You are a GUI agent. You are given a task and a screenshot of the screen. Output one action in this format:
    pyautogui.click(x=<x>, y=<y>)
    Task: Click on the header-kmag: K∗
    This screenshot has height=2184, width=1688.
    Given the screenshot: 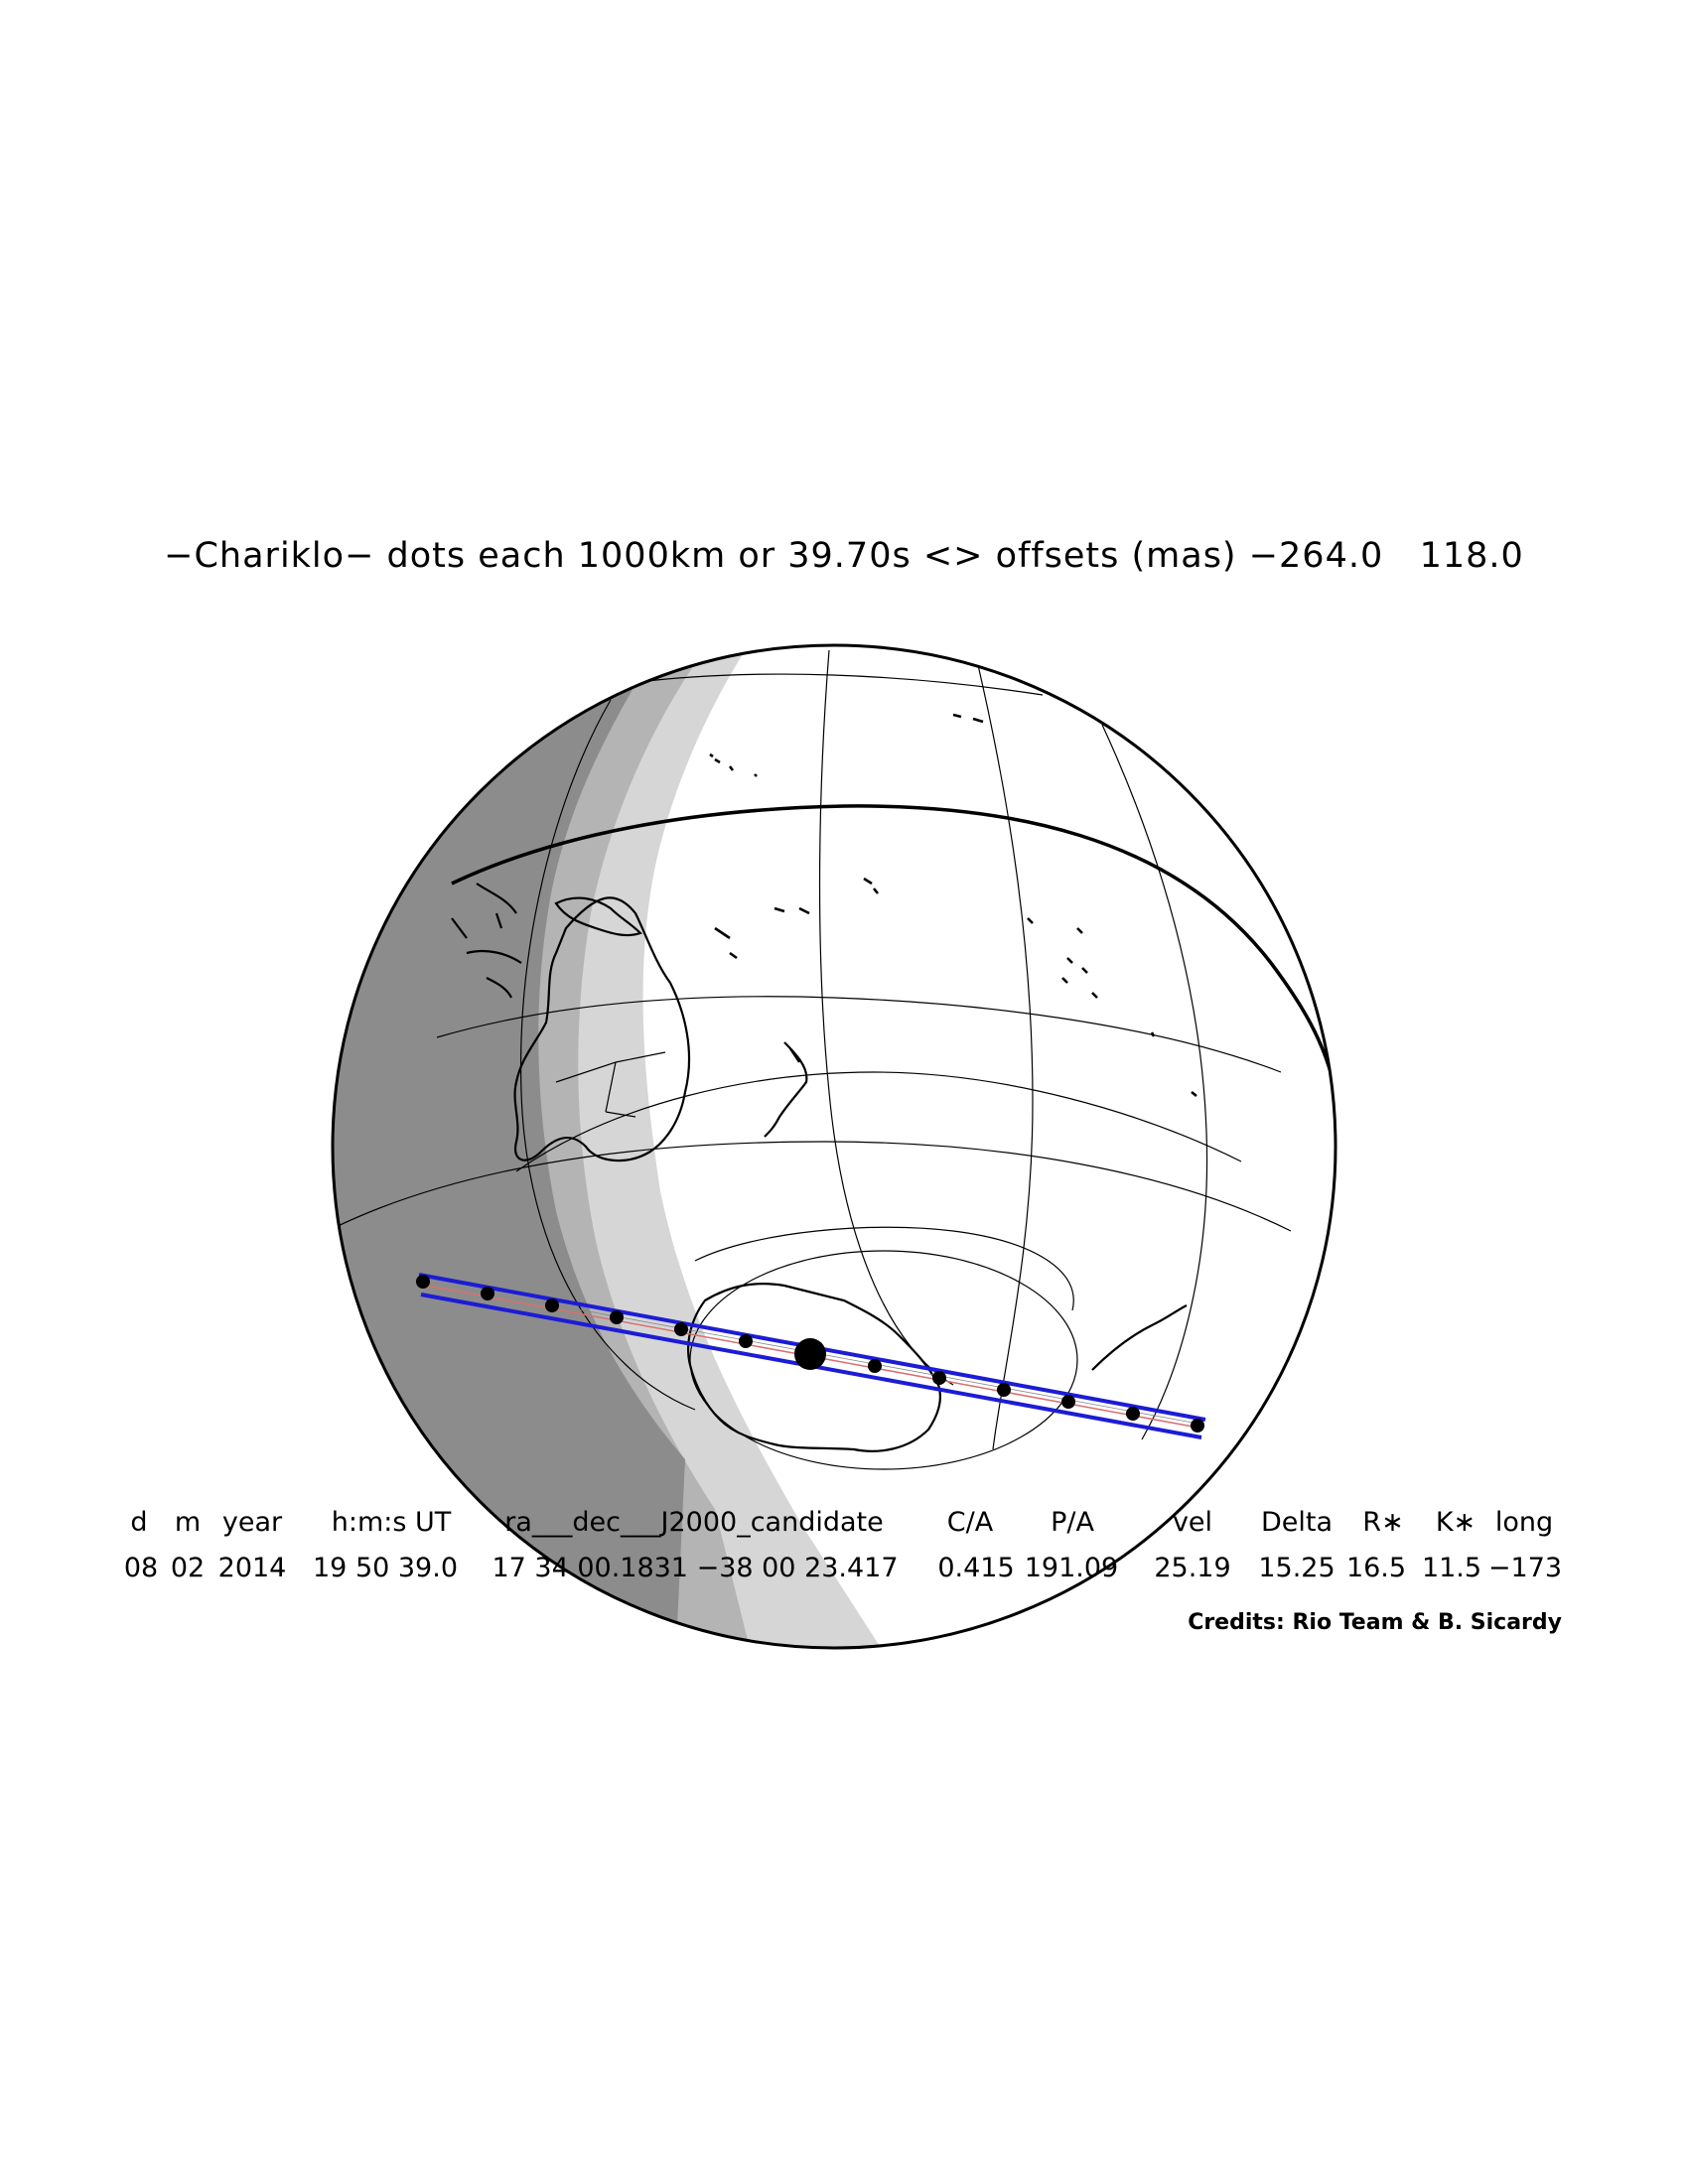 What is the action you would take?
    pyautogui.click(x=1456, y=1522)
    